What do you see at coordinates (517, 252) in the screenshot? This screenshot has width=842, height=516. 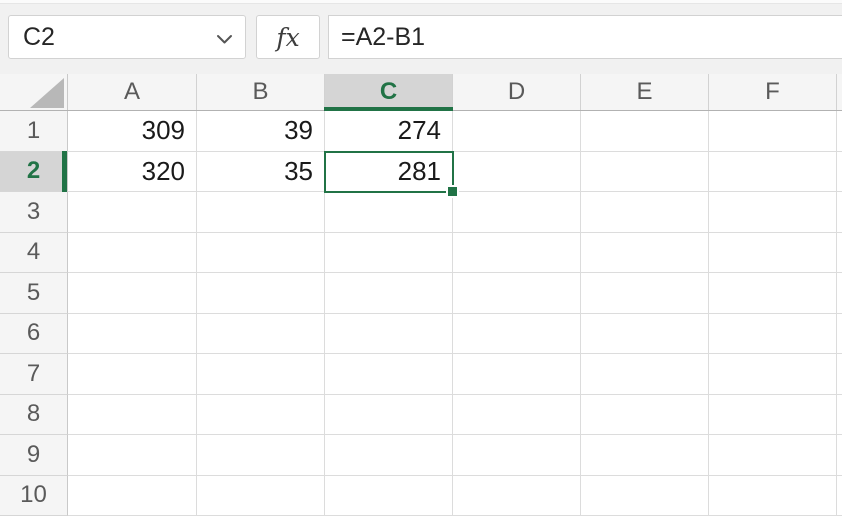 I see `cell-D4` at bounding box center [517, 252].